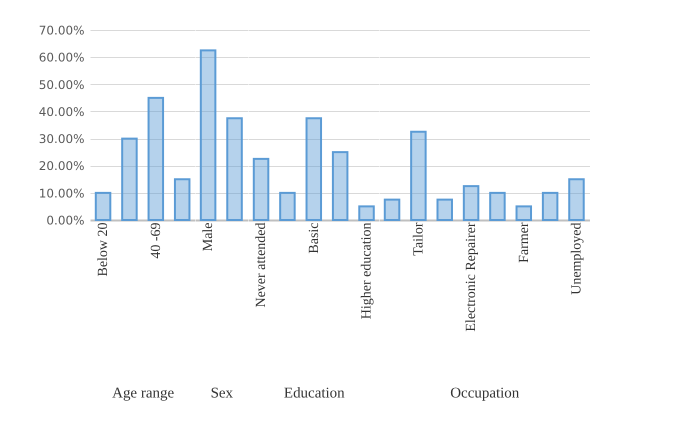  I want to click on x-axis-title: Age range, so click(143, 393).